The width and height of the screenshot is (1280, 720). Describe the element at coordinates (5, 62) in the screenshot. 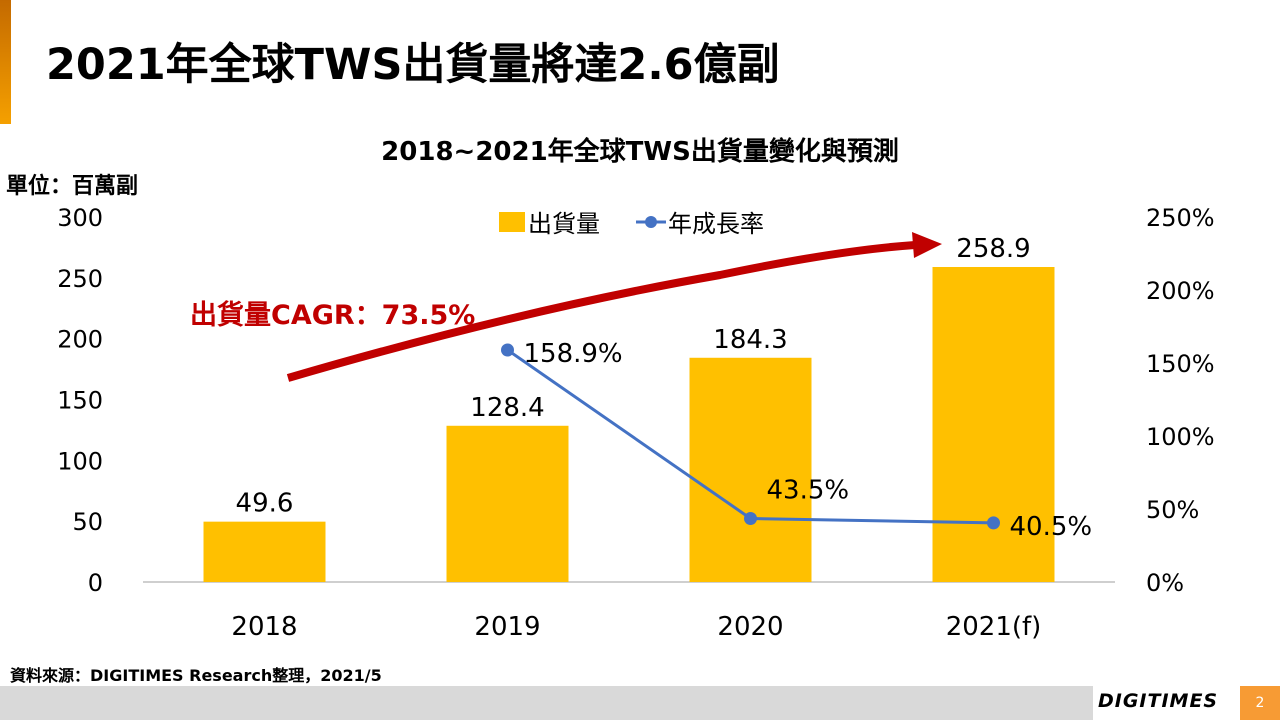

I see `accent-bar` at that location.